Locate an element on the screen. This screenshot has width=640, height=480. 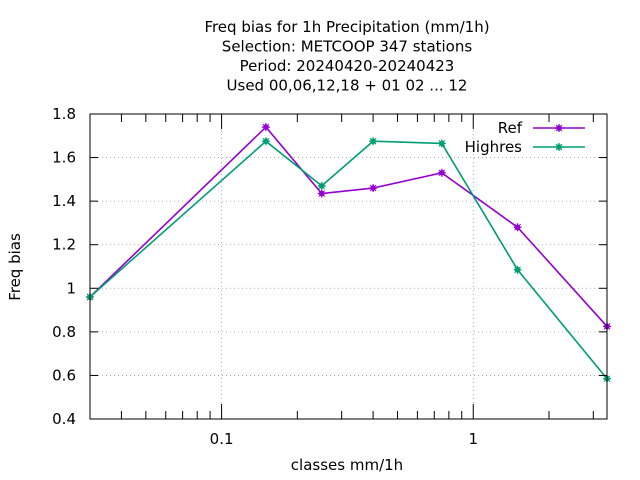
title-line-2: Selection: METCOOP 347 stations is located at coordinates (347, 47).